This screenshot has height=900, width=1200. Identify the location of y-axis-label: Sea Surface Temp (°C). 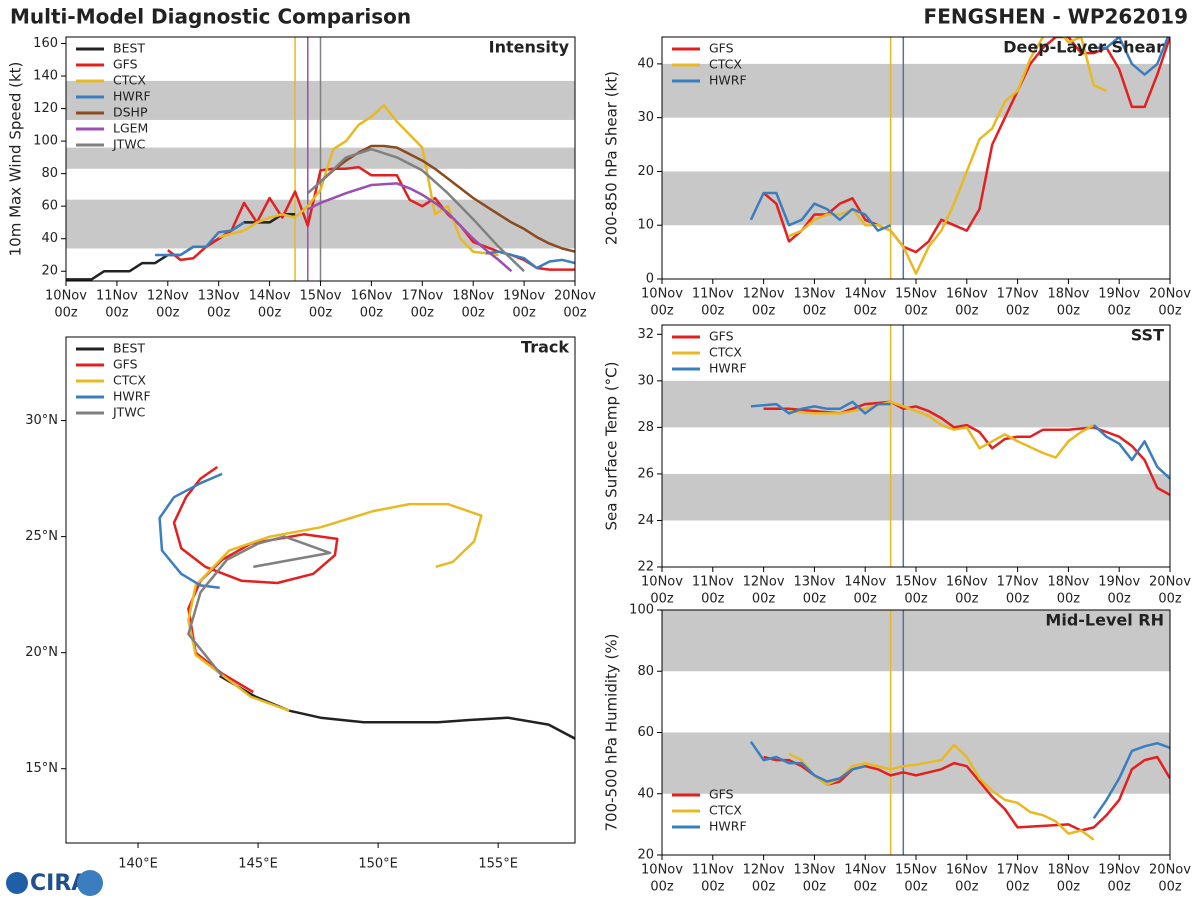
(612, 445).